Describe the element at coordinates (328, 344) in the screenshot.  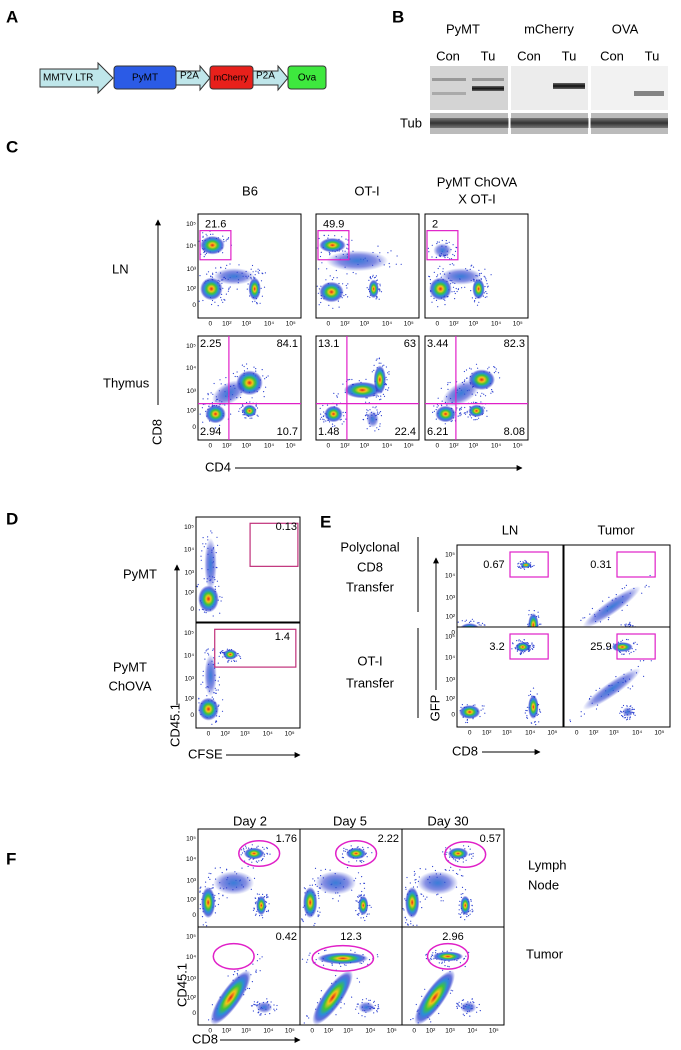
I see `gate-value: 13.1` at that location.